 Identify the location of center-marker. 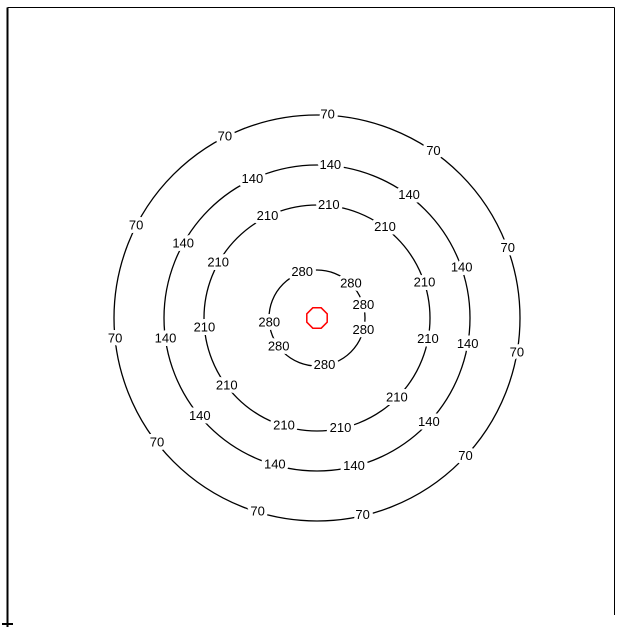
(317, 318).